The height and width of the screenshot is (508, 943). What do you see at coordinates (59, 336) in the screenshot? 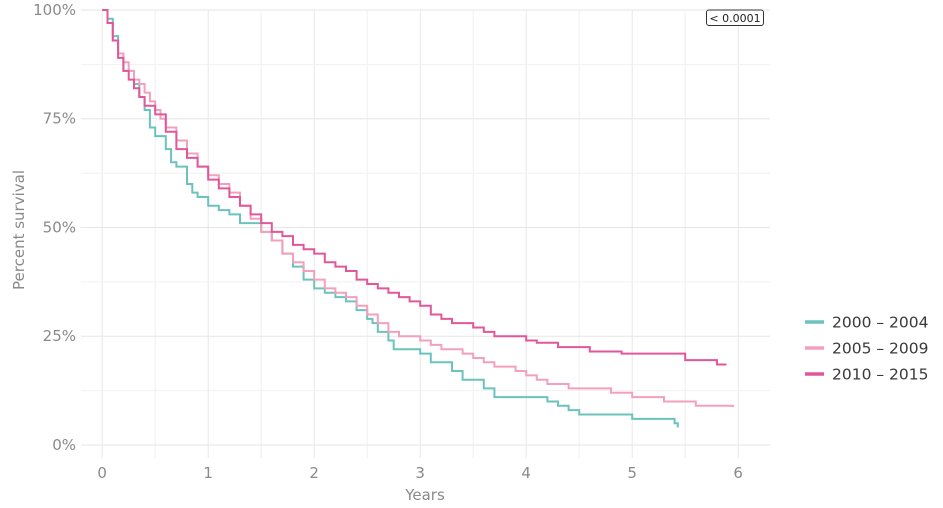
I see `y-tick-label: 25%` at bounding box center [59, 336].